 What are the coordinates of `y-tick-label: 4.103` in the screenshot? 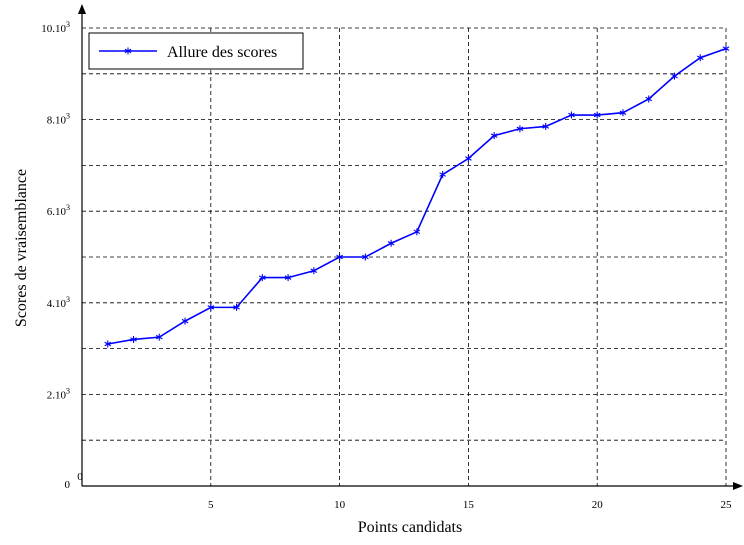 It's located at (58, 302).